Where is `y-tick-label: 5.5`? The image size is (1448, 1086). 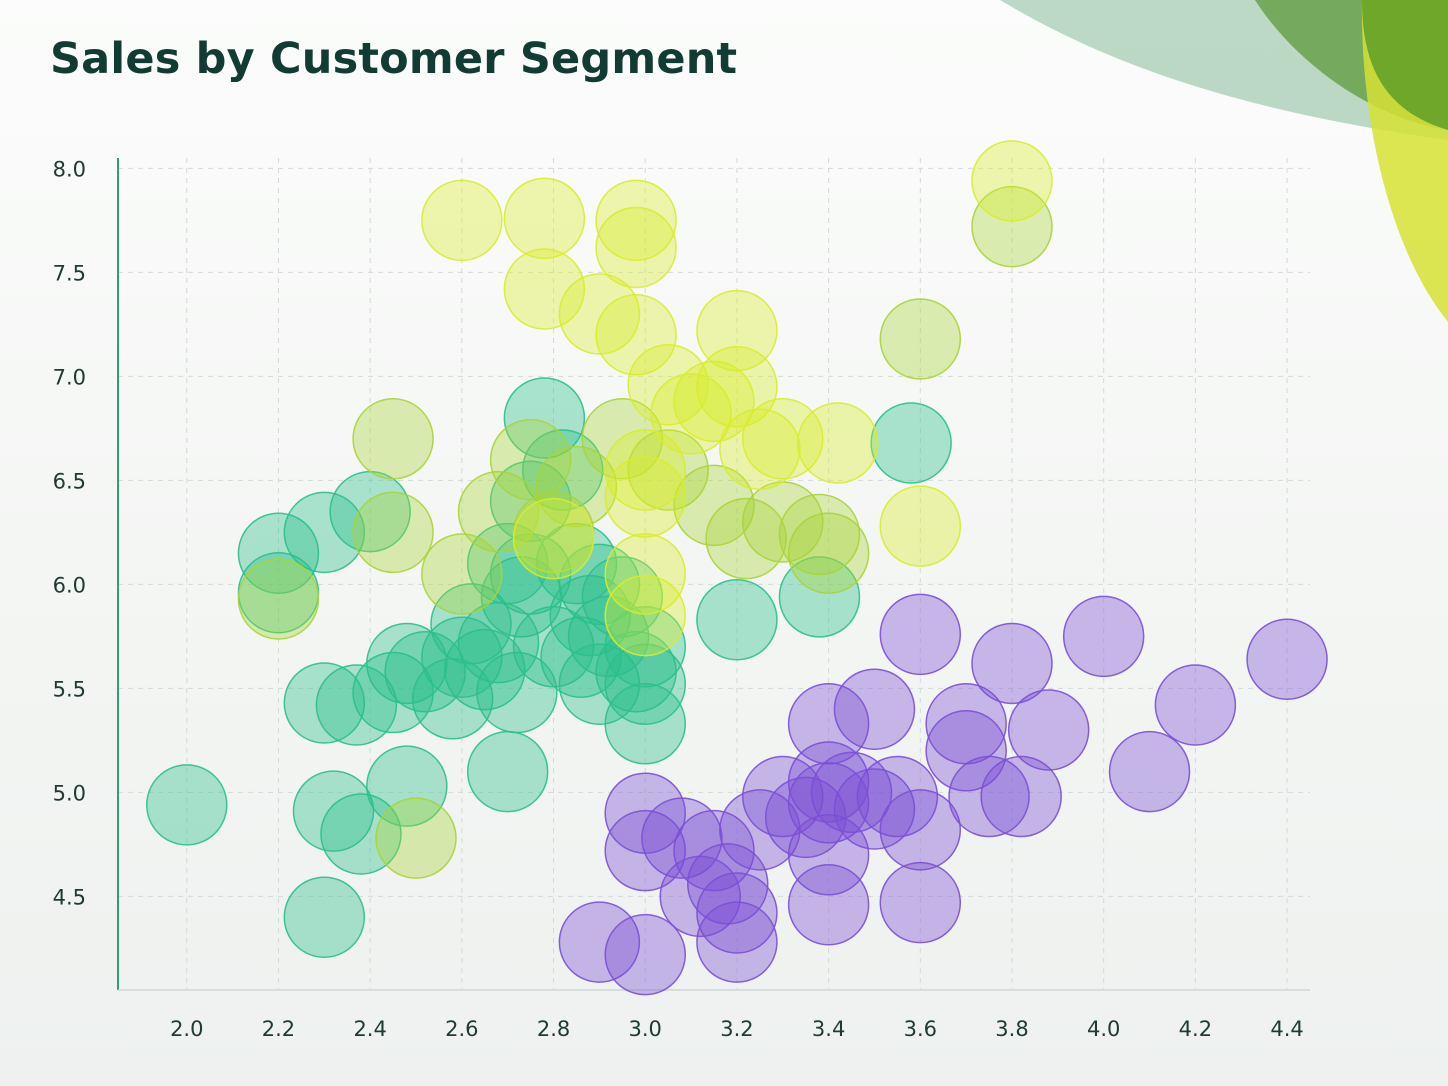 y-tick-label: 5.5 is located at coordinates (69, 689).